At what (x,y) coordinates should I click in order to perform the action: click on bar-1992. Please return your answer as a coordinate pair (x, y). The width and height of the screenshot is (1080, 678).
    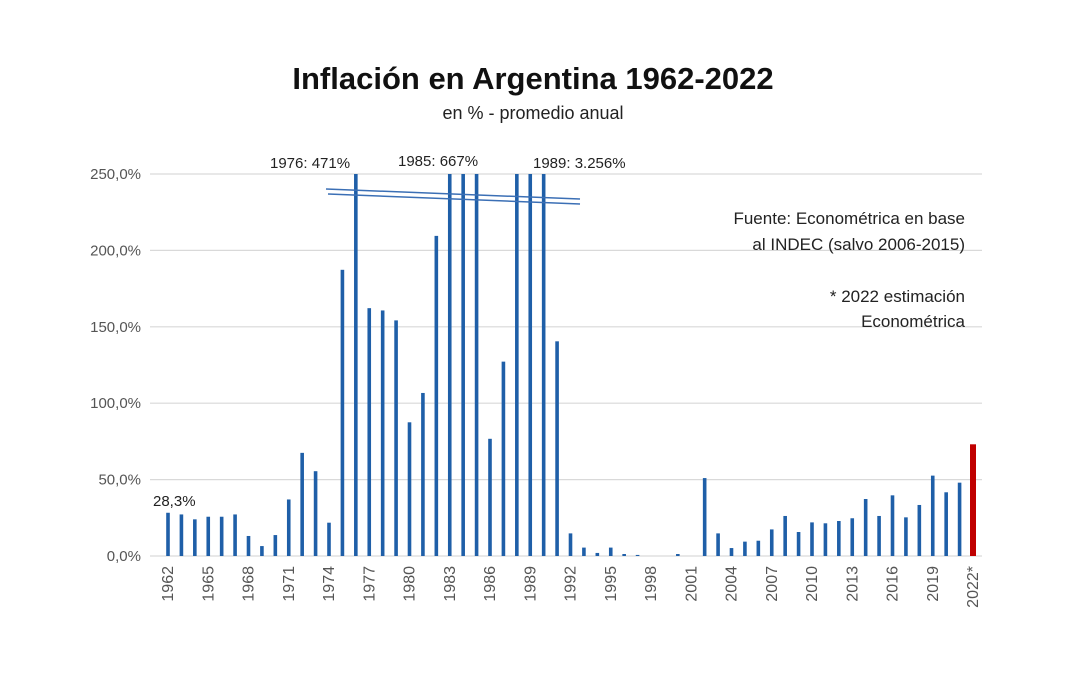
    Looking at the image, I should click on (570, 544).